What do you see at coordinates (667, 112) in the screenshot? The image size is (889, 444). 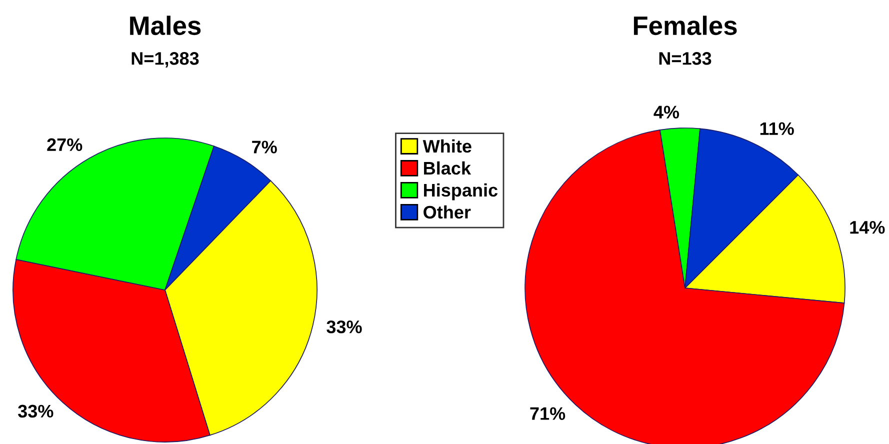 I see `data-label: 4%` at bounding box center [667, 112].